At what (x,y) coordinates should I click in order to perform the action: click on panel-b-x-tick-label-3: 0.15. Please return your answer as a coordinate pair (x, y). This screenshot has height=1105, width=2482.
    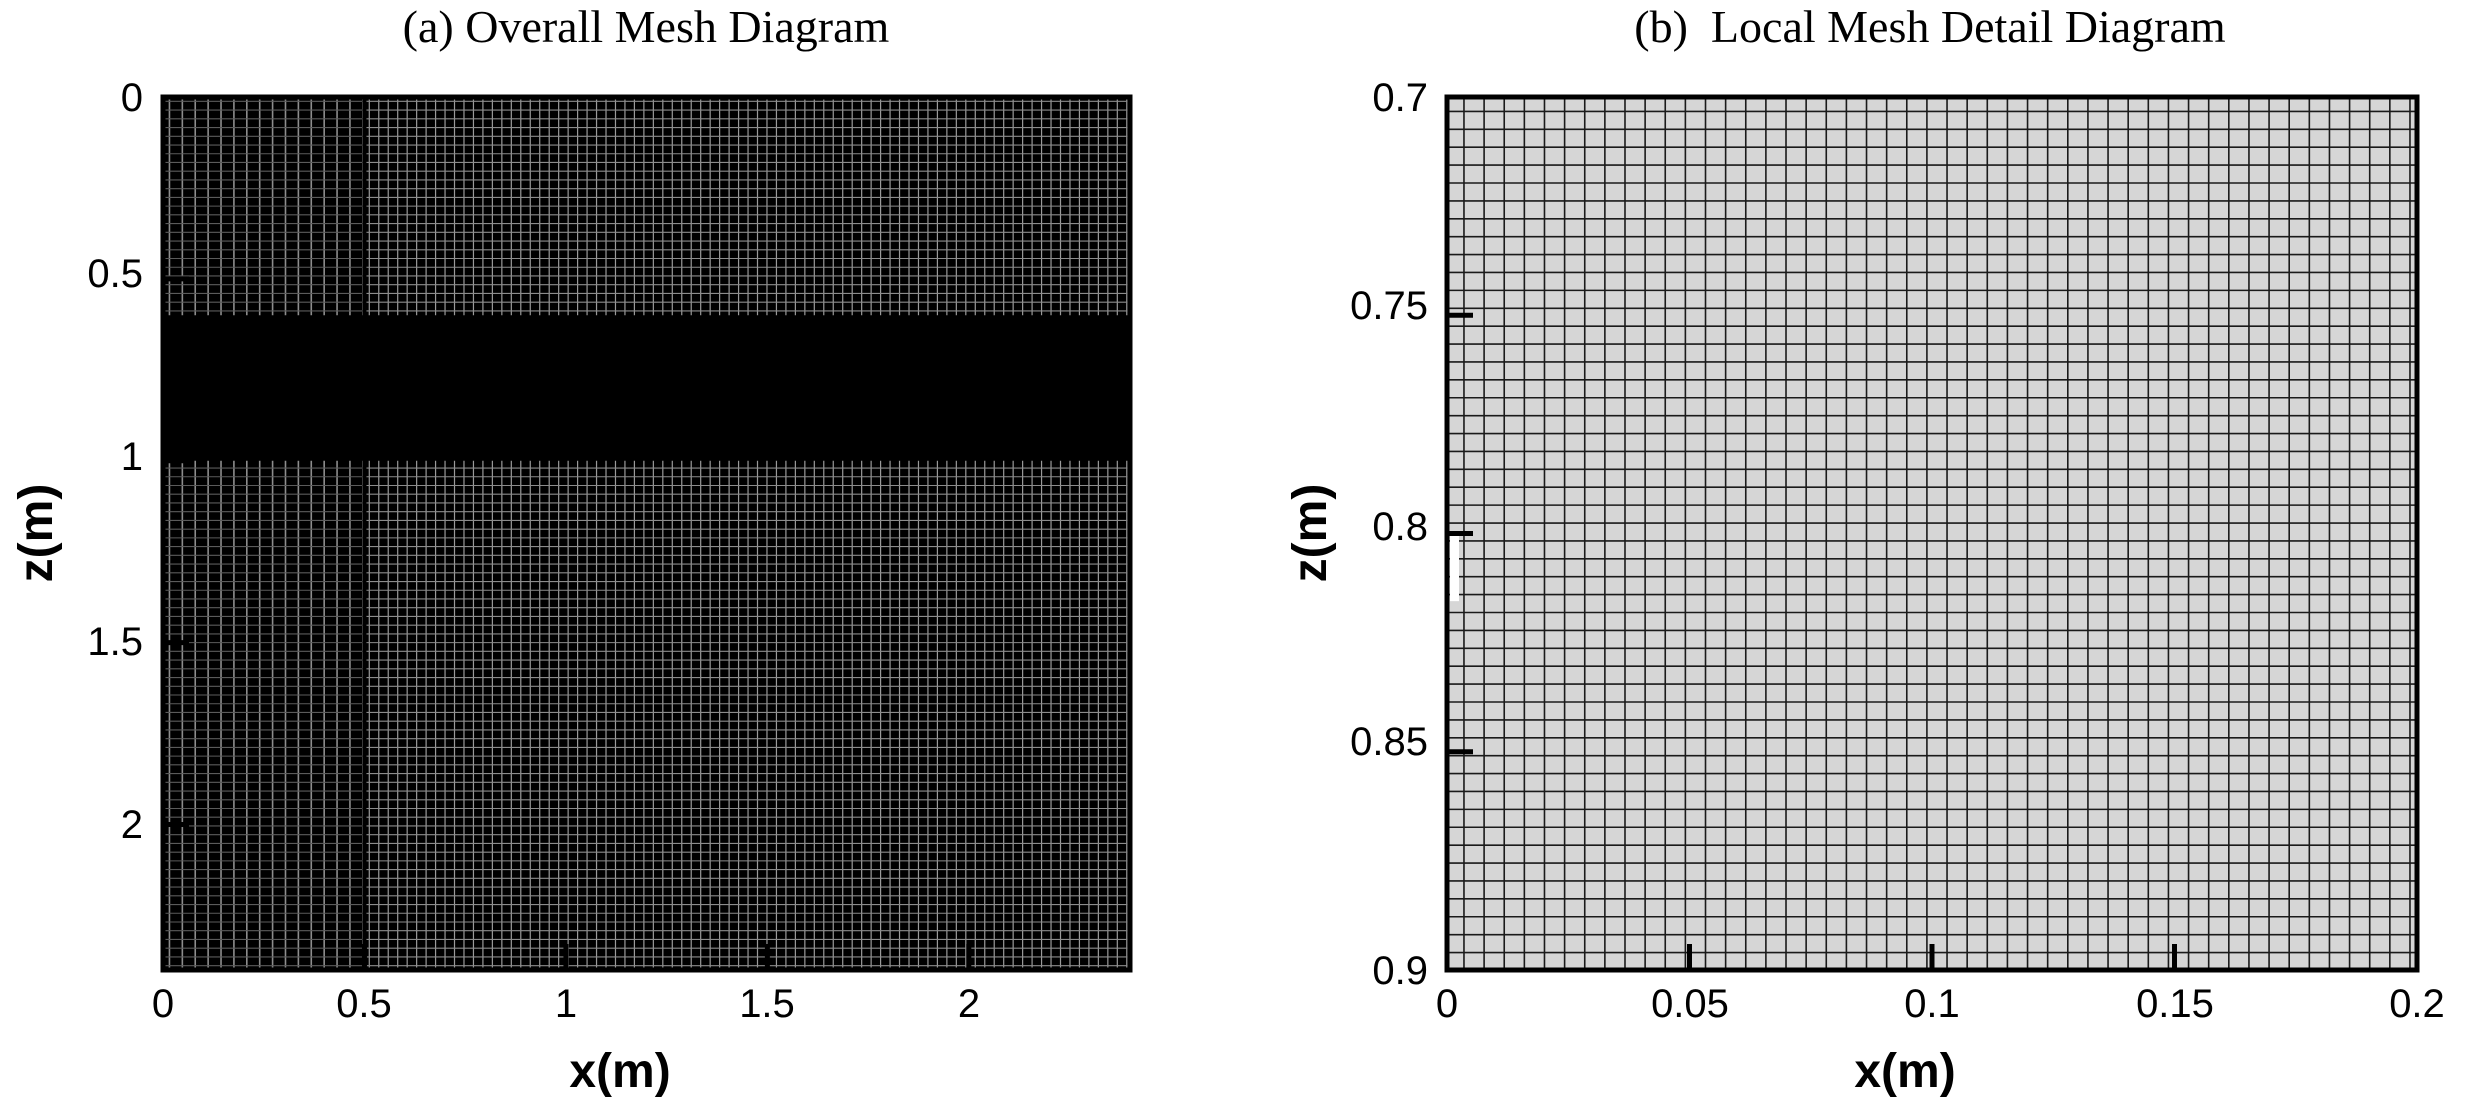
    Looking at the image, I should click on (2175, 1004).